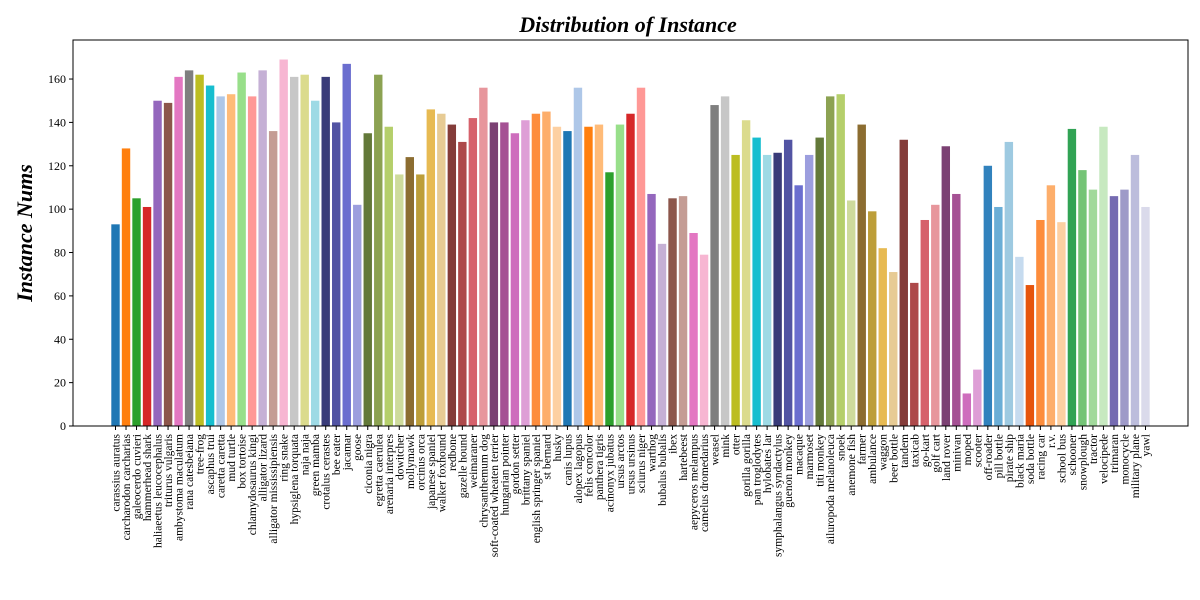  What do you see at coordinates (568, 459) in the screenshot?
I see `x-tick-label: canis lupus` at bounding box center [568, 459].